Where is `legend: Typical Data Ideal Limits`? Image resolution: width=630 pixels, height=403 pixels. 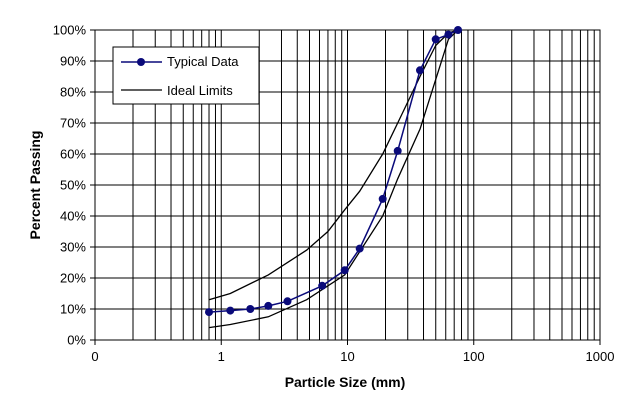 legend: Typical Data Ideal Limits is located at coordinates (186, 75).